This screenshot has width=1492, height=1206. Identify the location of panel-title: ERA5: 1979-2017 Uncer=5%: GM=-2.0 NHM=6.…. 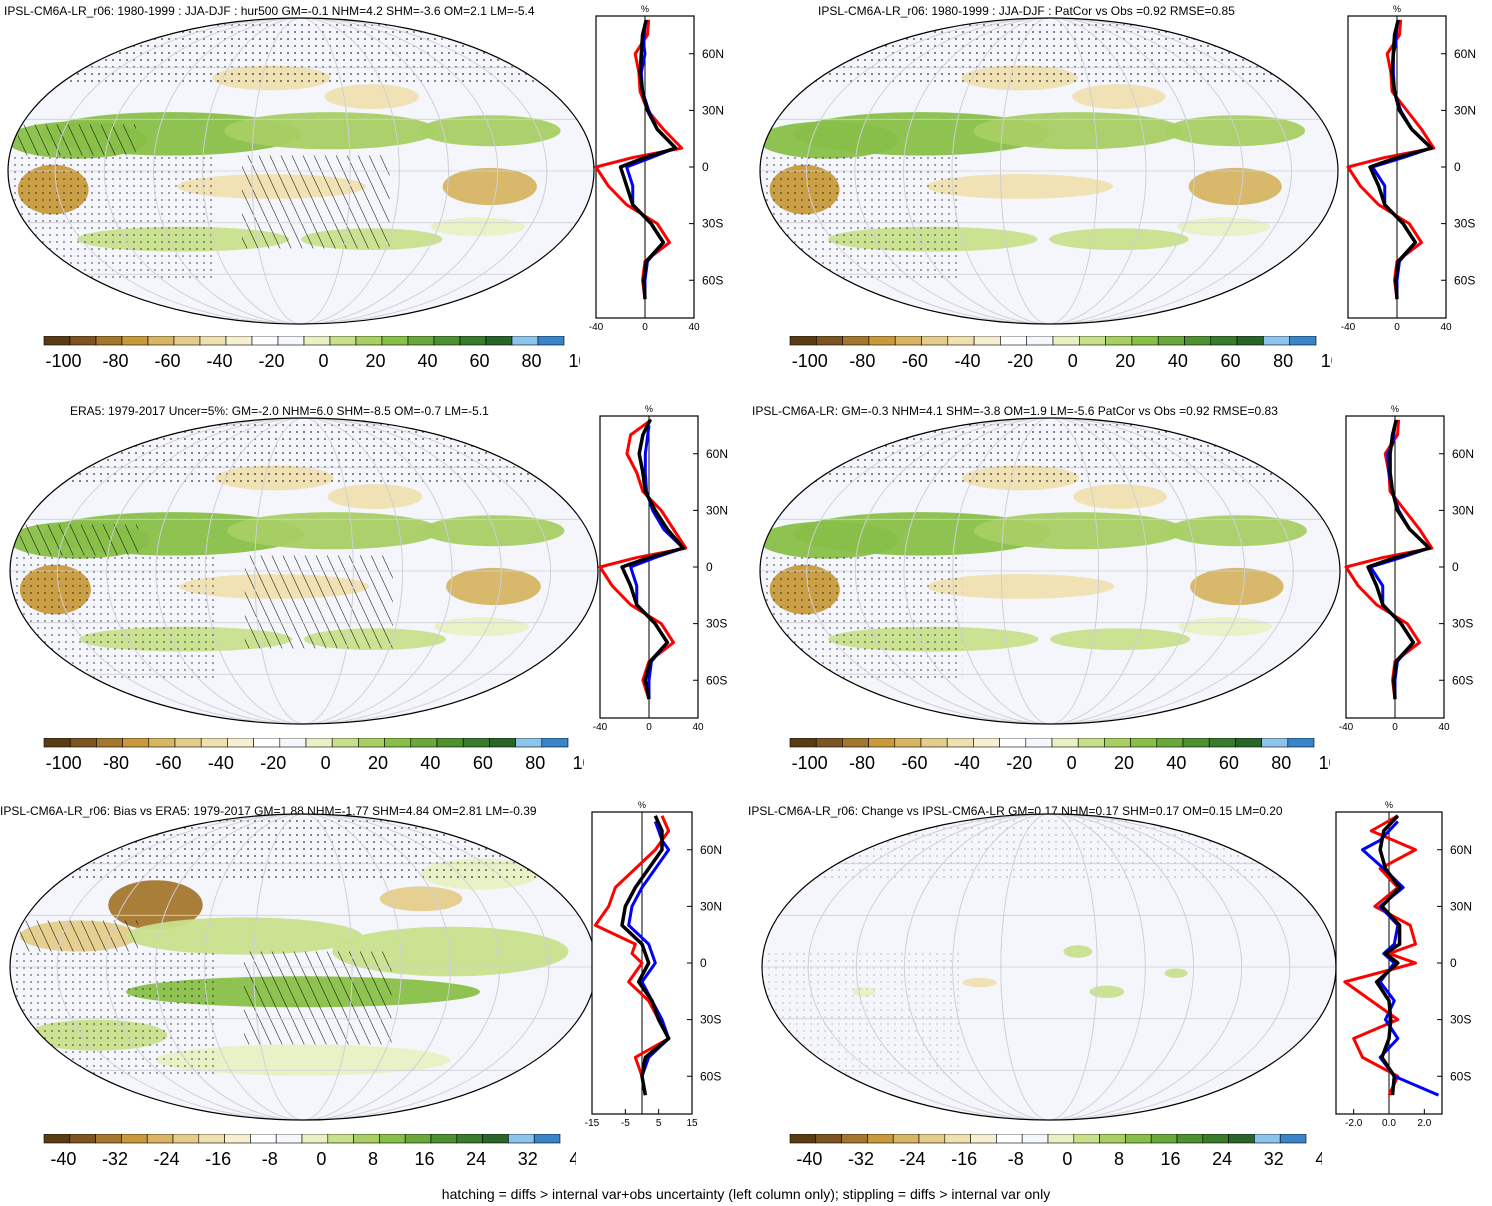
(279, 411).